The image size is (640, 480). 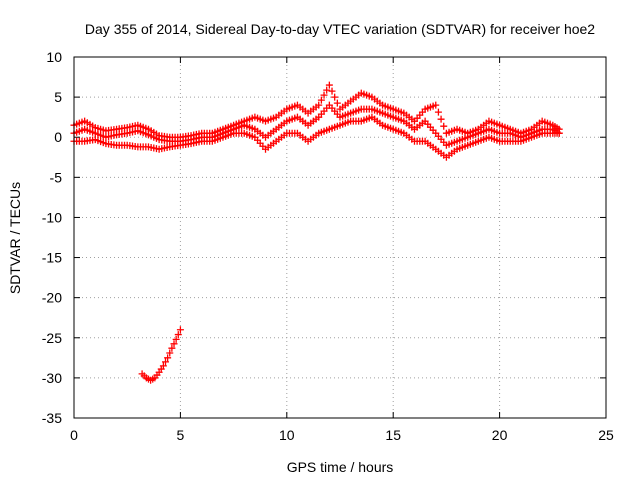 I want to click on y-tick-label: -30, so click(x=52, y=378).